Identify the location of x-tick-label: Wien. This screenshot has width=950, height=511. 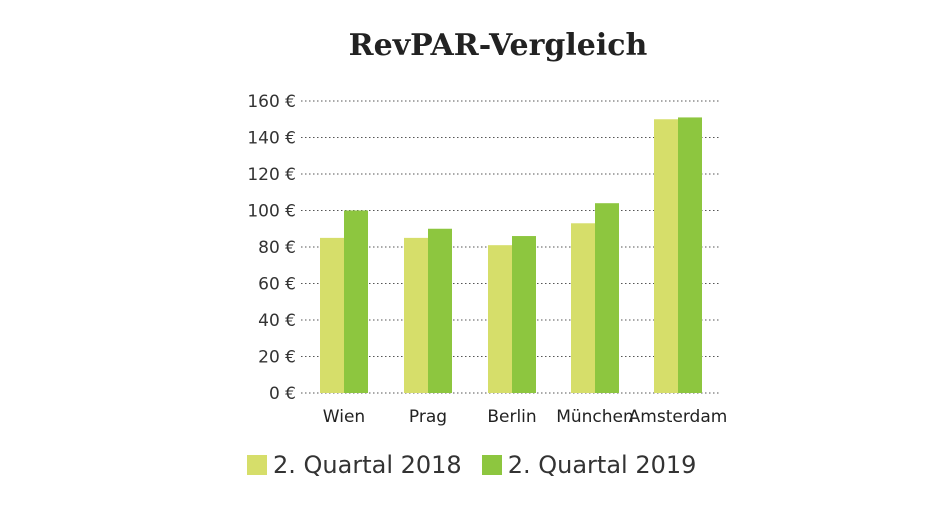
(344, 417).